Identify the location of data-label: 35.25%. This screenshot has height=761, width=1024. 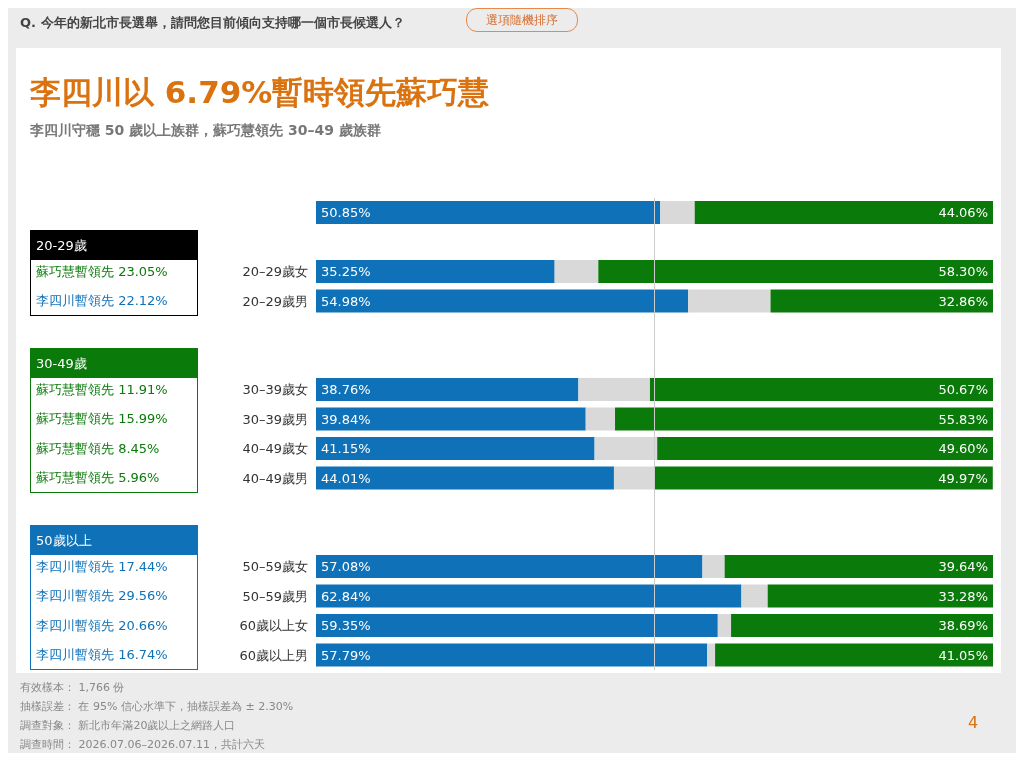
(346, 272).